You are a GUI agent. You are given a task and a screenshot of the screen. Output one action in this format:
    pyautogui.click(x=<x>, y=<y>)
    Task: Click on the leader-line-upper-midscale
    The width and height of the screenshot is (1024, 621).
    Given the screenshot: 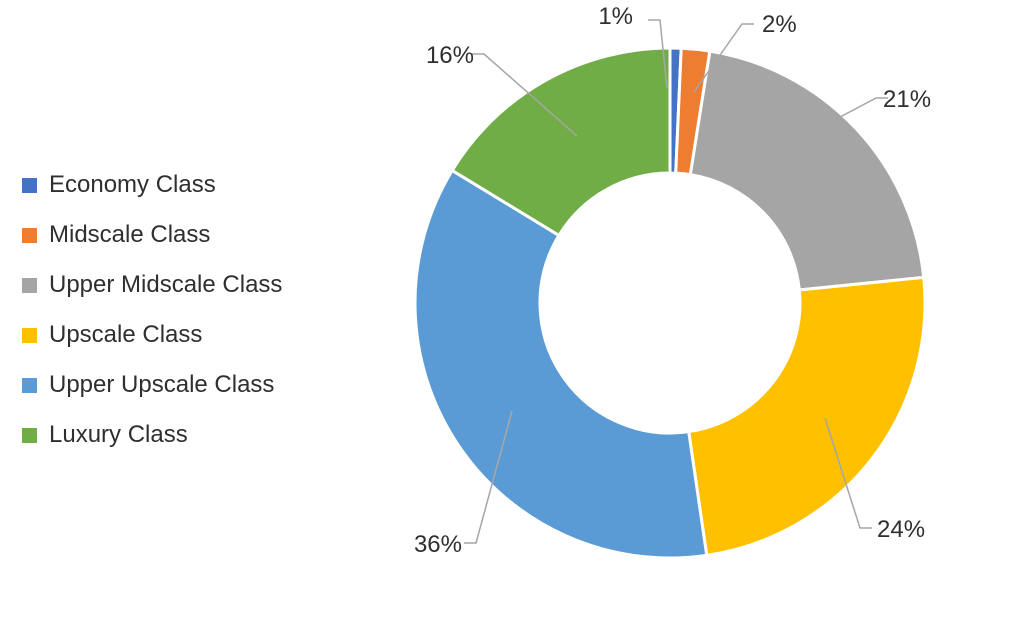 What is the action you would take?
    pyautogui.click(x=848, y=115)
    